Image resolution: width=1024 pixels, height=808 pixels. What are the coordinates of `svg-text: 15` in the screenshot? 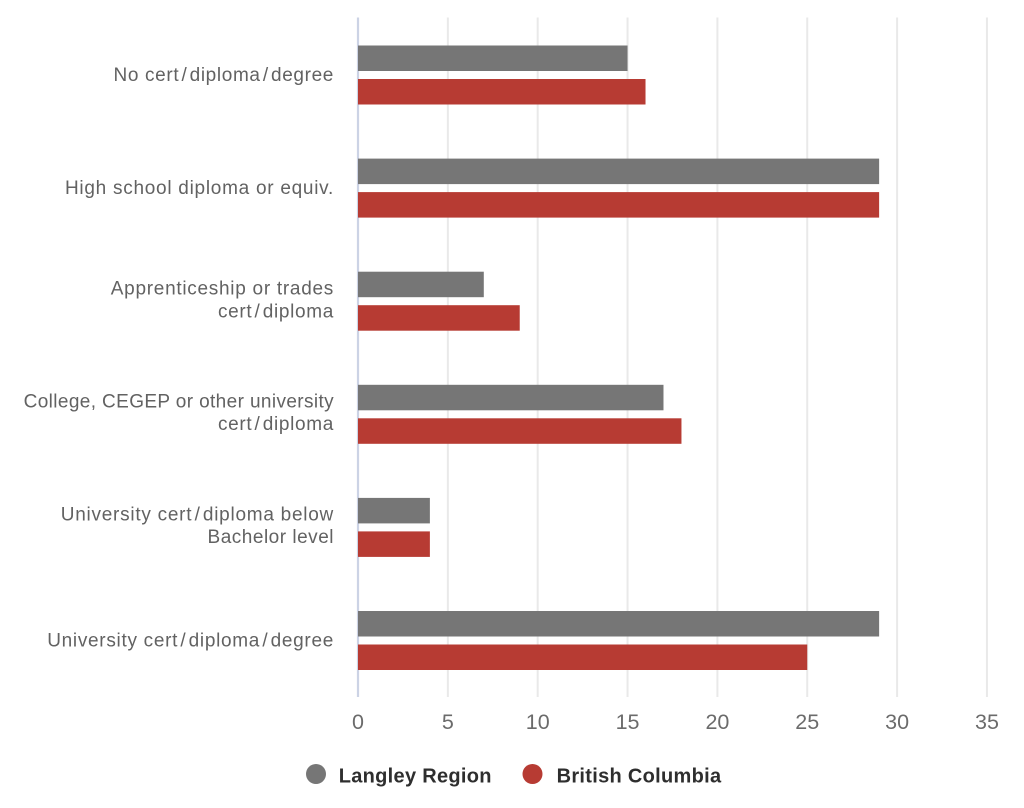 It's located at (628, 722).